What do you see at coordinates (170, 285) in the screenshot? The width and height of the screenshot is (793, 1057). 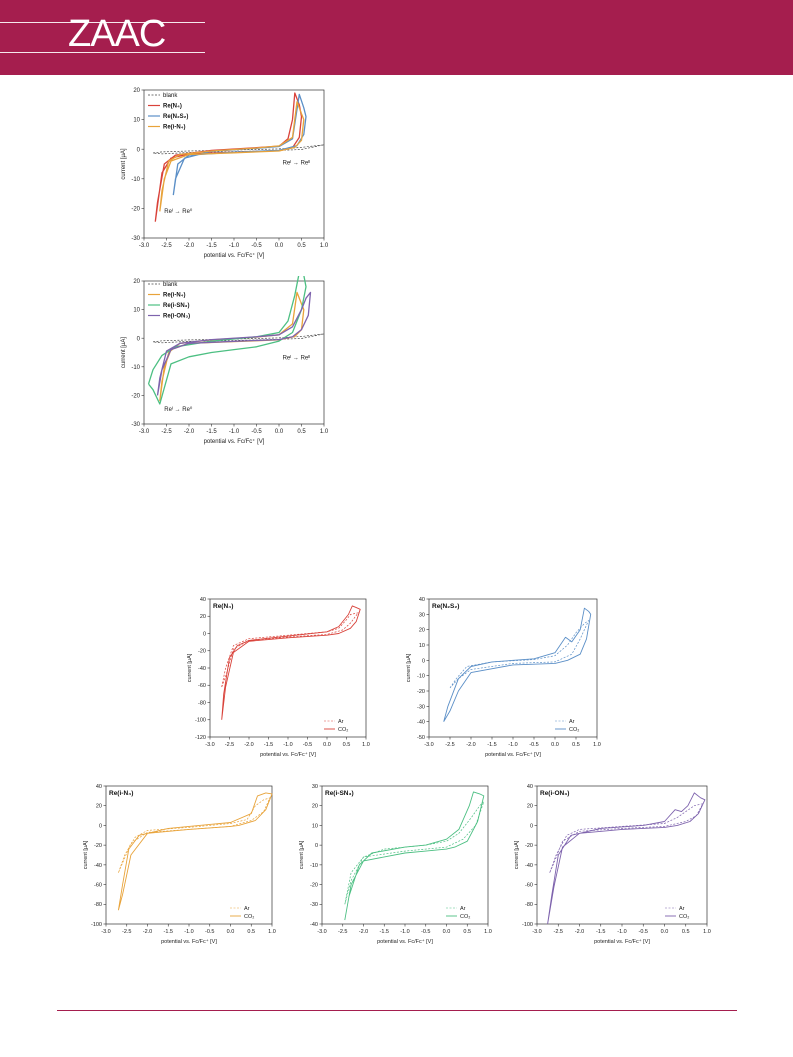 I see `legend-label-blank: blank` at bounding box center [170, 285].